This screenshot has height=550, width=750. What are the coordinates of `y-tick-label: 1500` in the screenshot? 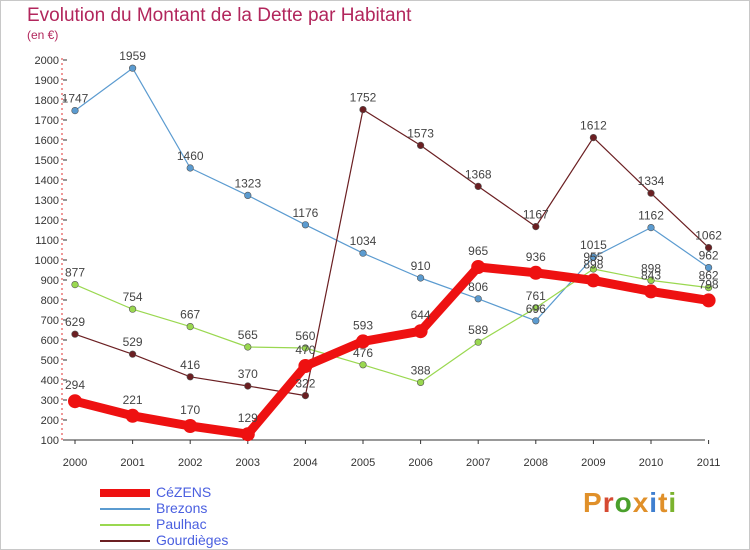 It's located at (47, 161).